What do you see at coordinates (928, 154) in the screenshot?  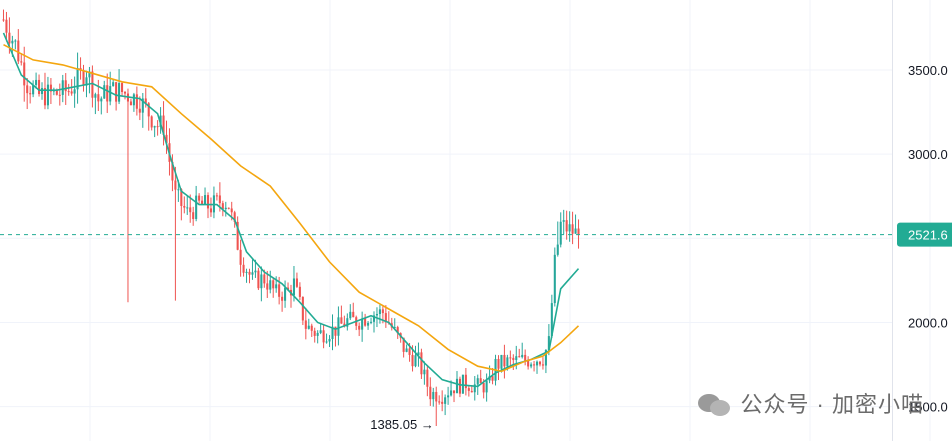 I see `y-tick-label: 3000.0` at bounding box center [928, 154].